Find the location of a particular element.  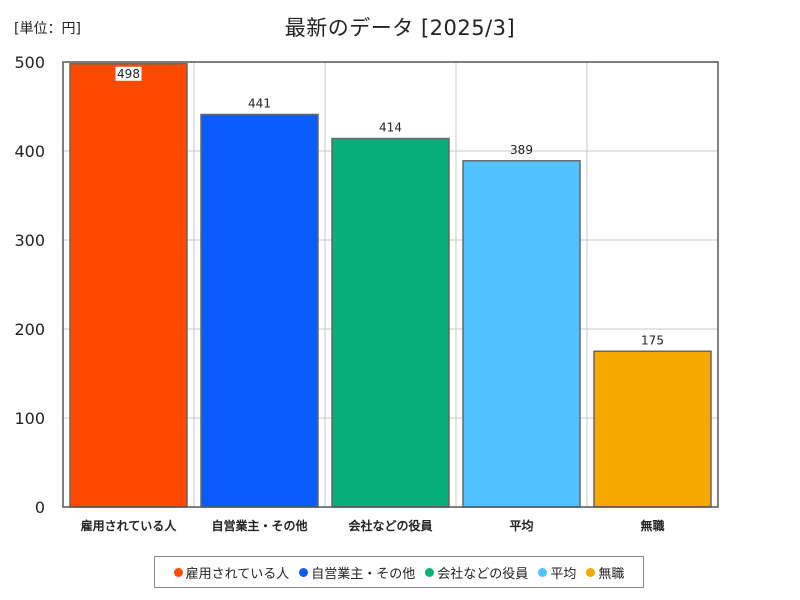

value-label: 389 is located at coordinates (521, 150).